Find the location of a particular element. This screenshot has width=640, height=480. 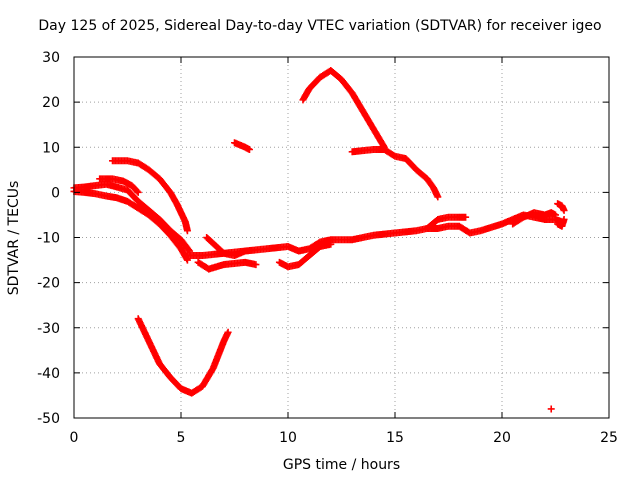

y-tick-label: -50 is located at coordinates (48, 419).